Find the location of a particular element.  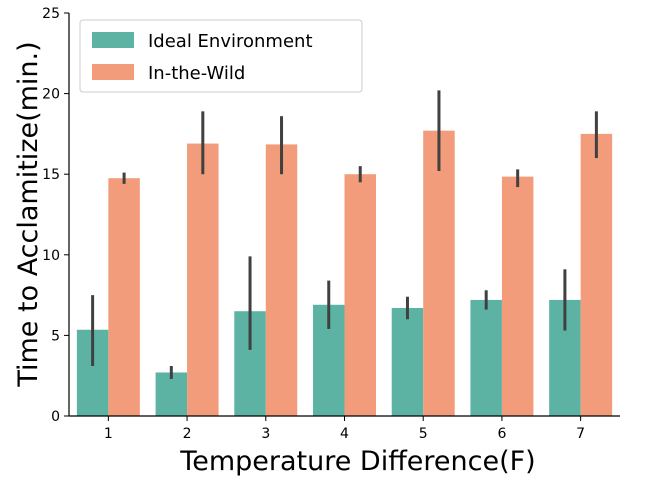

legend: Ideal Environment In-the-Wild is located at coordinates (221, 56).